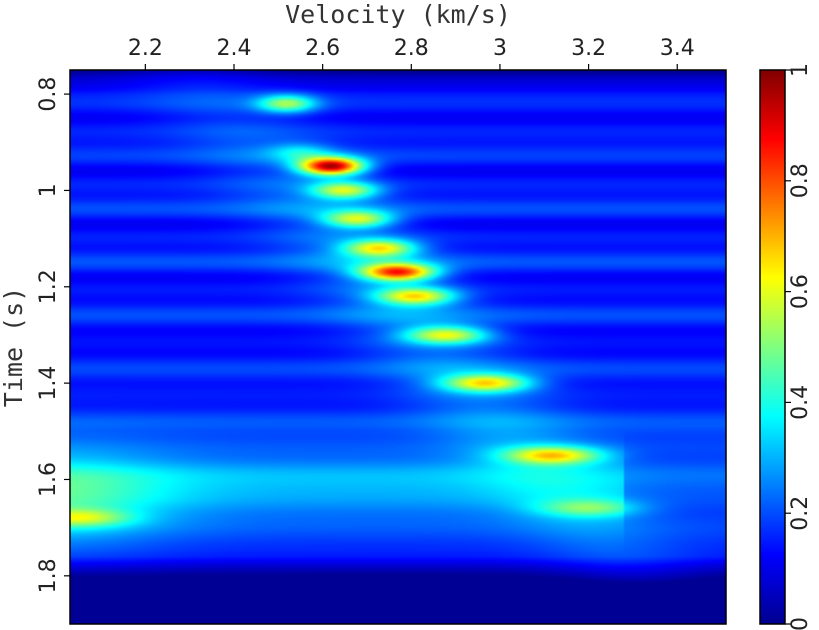  Describe the element at coordinates (772, 347) in the screenshot. I see `colorbar` at that location.